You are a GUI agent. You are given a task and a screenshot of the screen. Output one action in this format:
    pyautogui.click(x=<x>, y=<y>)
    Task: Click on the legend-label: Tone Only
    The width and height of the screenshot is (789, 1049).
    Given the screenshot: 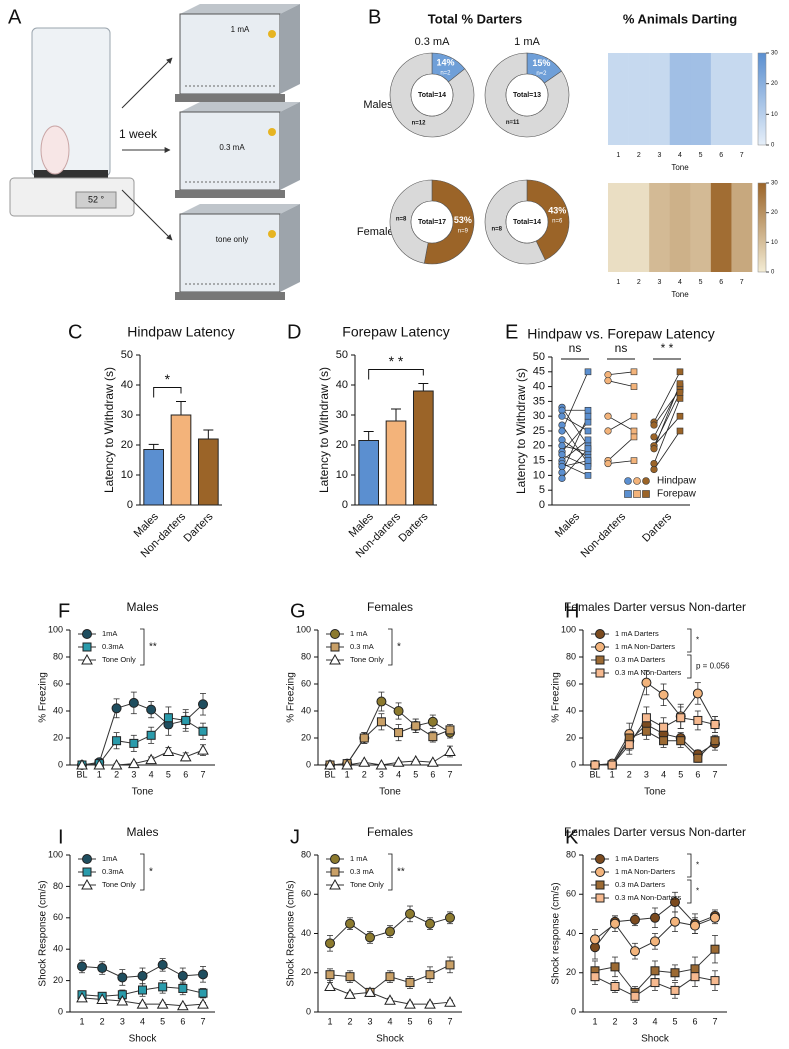 What is the action you would take?
    pyautogui.click(x=119, y=659)
    